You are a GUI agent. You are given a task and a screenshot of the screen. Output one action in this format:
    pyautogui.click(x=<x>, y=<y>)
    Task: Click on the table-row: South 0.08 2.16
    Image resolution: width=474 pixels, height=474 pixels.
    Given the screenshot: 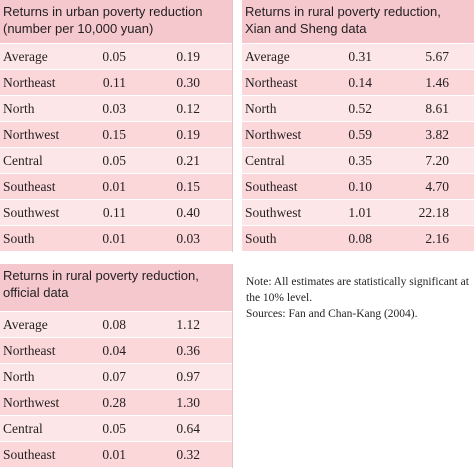 What is the action you would take?
    pyautogui.click(x=358, y=239)
    